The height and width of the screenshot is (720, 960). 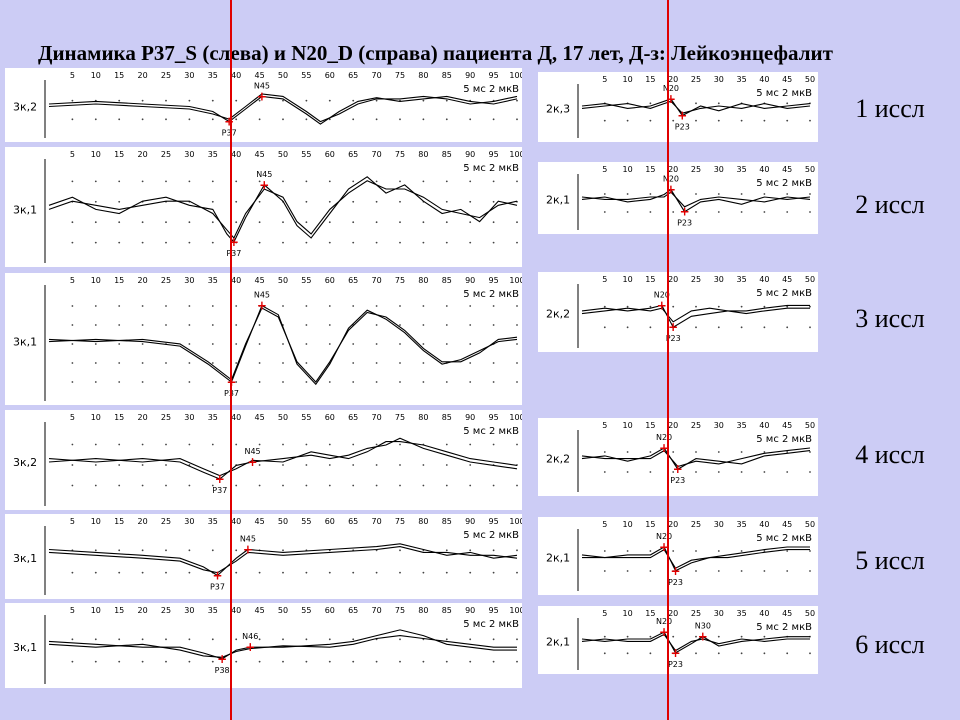 What do you see at coordinates (264, 174) in the screenshot?
I see `peak-label: N45` at bounding box center [264, 174].